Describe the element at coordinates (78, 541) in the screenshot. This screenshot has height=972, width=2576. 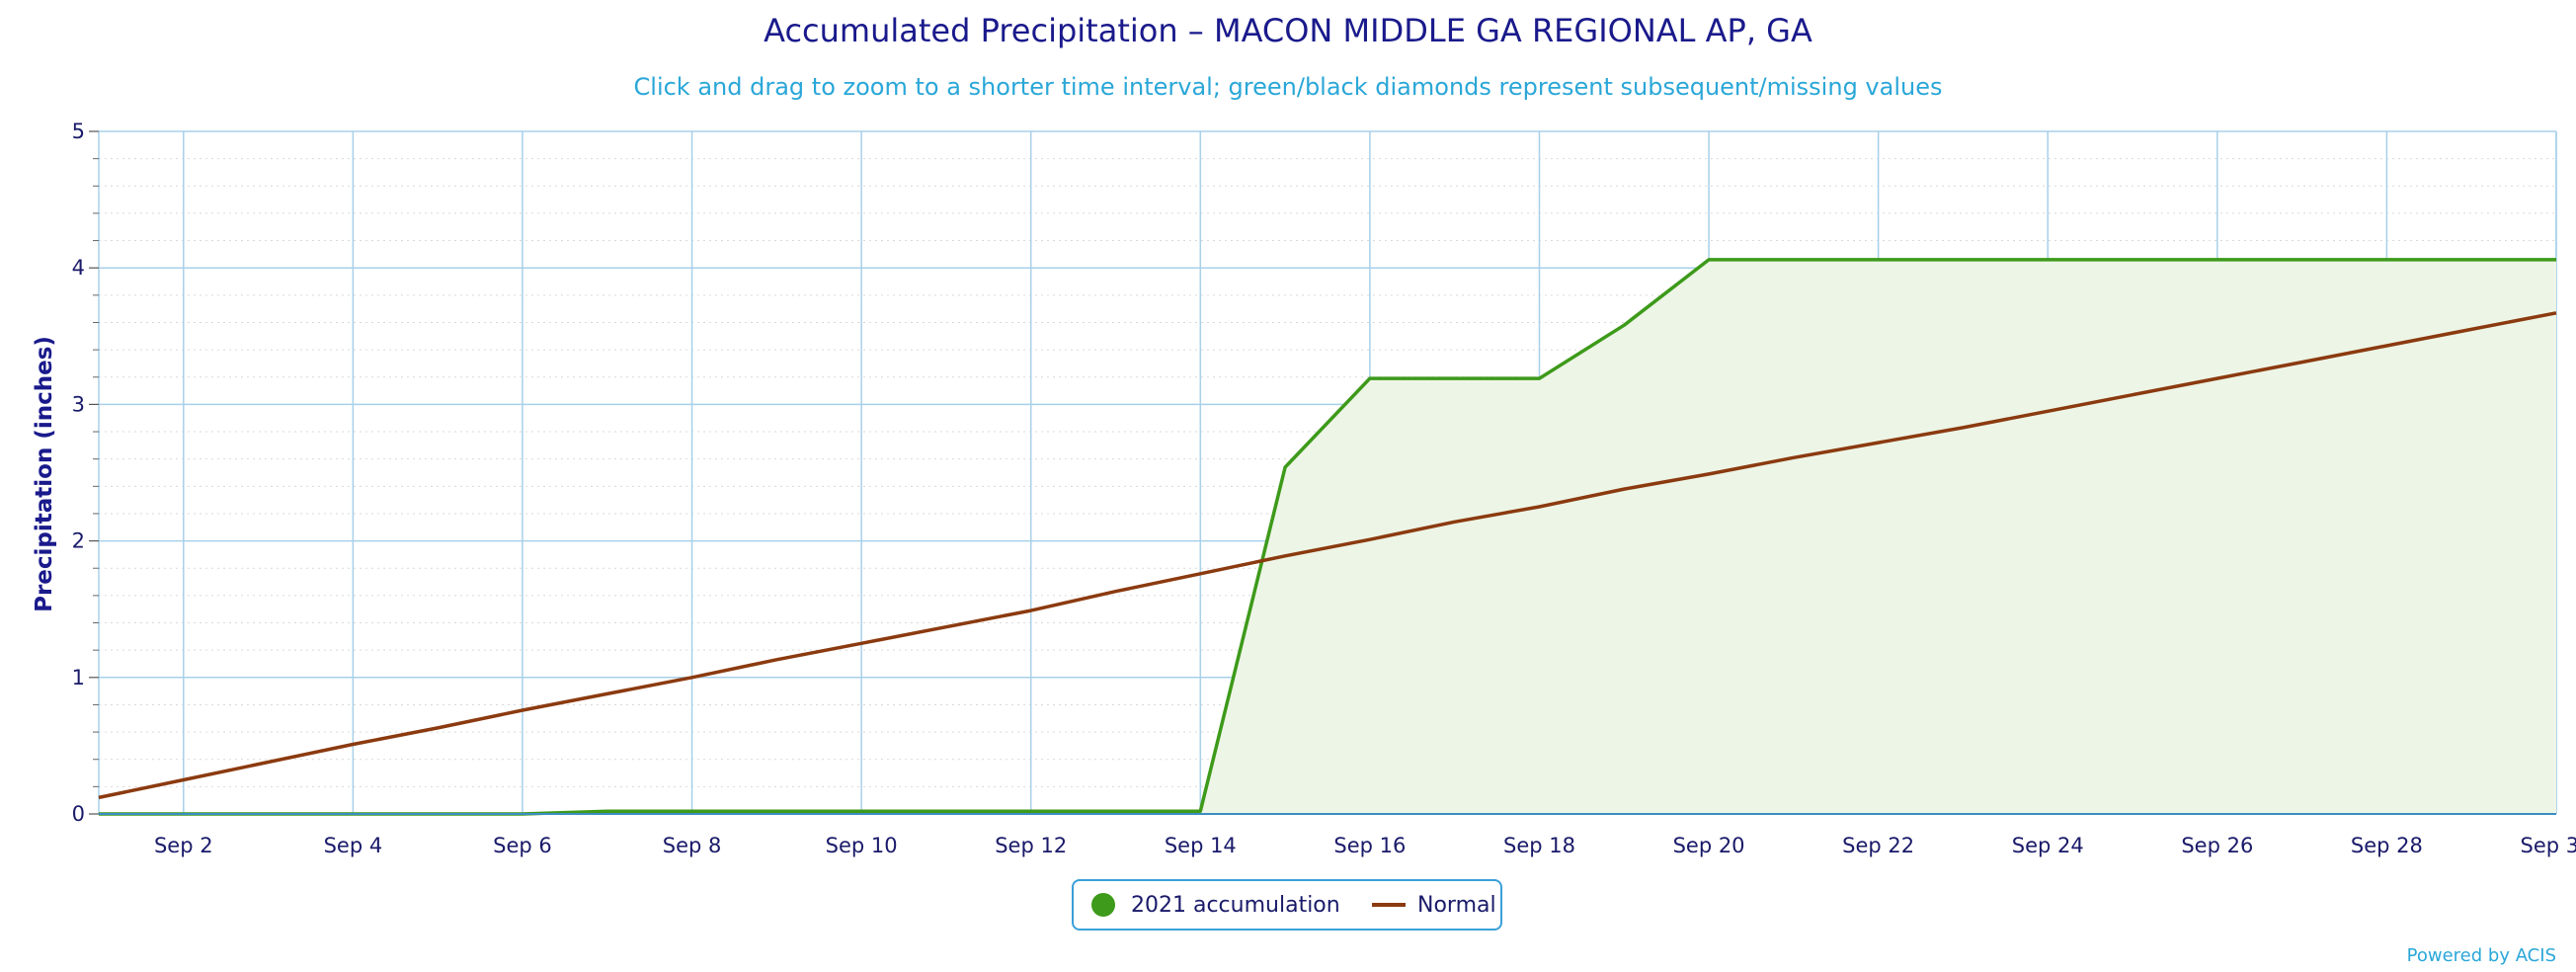
I see `y-tick-label: 2` at that location.